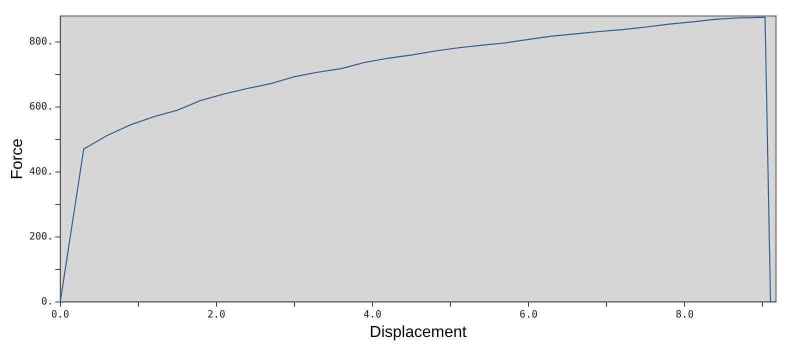 Image resolution: width=800 pixels, height=350 pixels. What do you see at coordinates (41, 42) in the screenshot?
I see `y-tick-label: 800.` at bounding box center [41, 42].